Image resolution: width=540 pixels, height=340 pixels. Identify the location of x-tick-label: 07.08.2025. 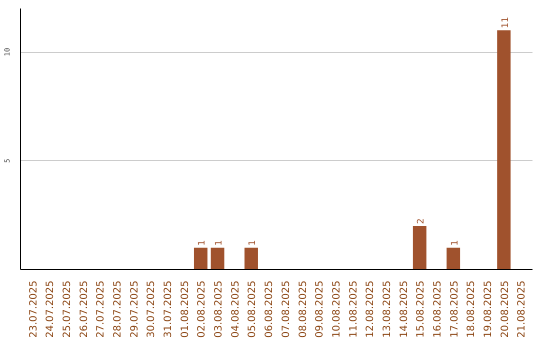
(286, 309).